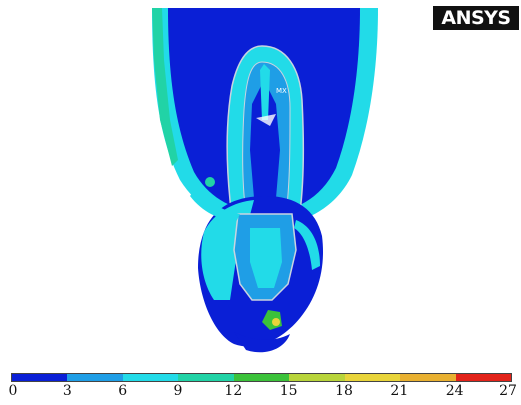 Image resolution: width=521 pixels, height=405 pixels. I want to click on colorbar-tick-label: 18, so click(344, 391).